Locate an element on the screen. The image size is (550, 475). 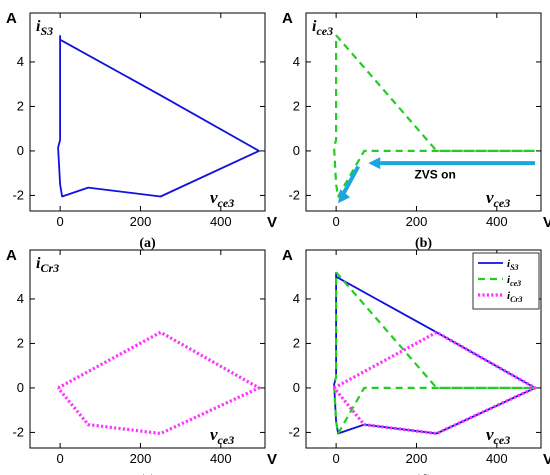
panel-caption: (b) is located at coordinates (423, 243).